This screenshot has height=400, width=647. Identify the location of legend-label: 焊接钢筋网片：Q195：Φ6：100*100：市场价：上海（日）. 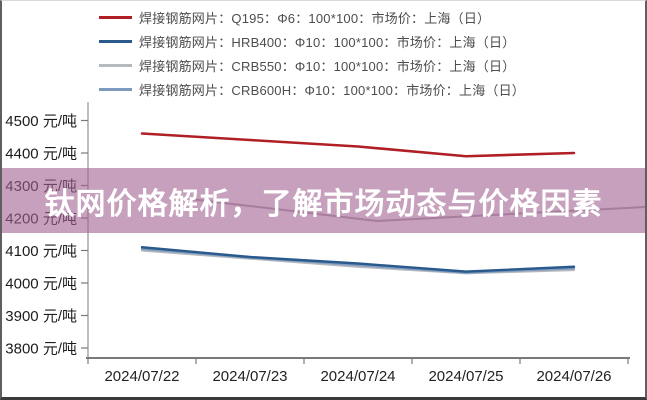
(315, 18).